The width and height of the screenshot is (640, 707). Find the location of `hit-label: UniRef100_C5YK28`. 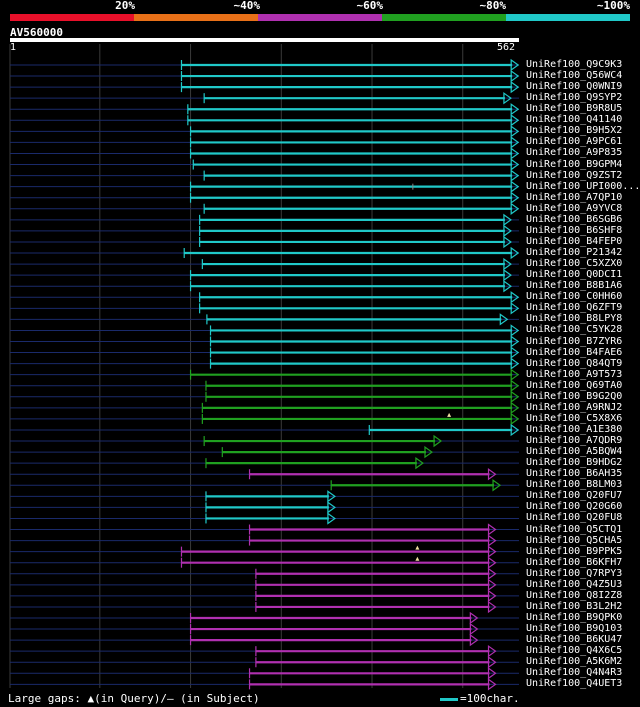

hit-label: UniRef100_C5YK28 is located at coordinates (574, 330).